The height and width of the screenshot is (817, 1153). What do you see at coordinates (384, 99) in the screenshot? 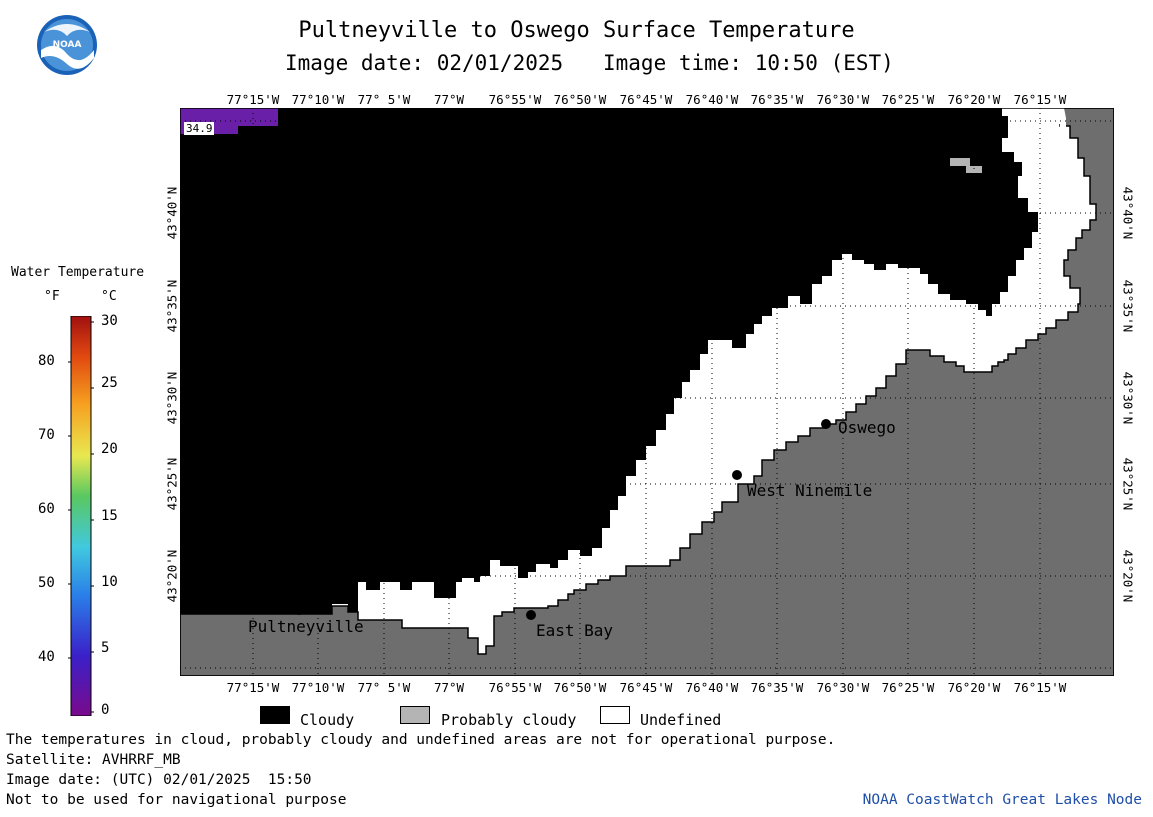
I see `lon-label-top: 77° 5'W` at bounding box center [384, 99].